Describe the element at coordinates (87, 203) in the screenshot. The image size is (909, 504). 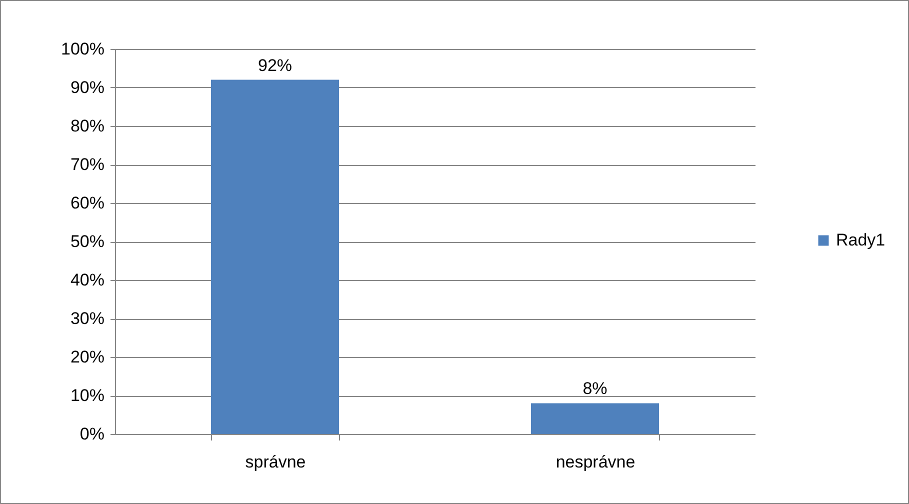
I see `y-tick-label: 60%` at that location.